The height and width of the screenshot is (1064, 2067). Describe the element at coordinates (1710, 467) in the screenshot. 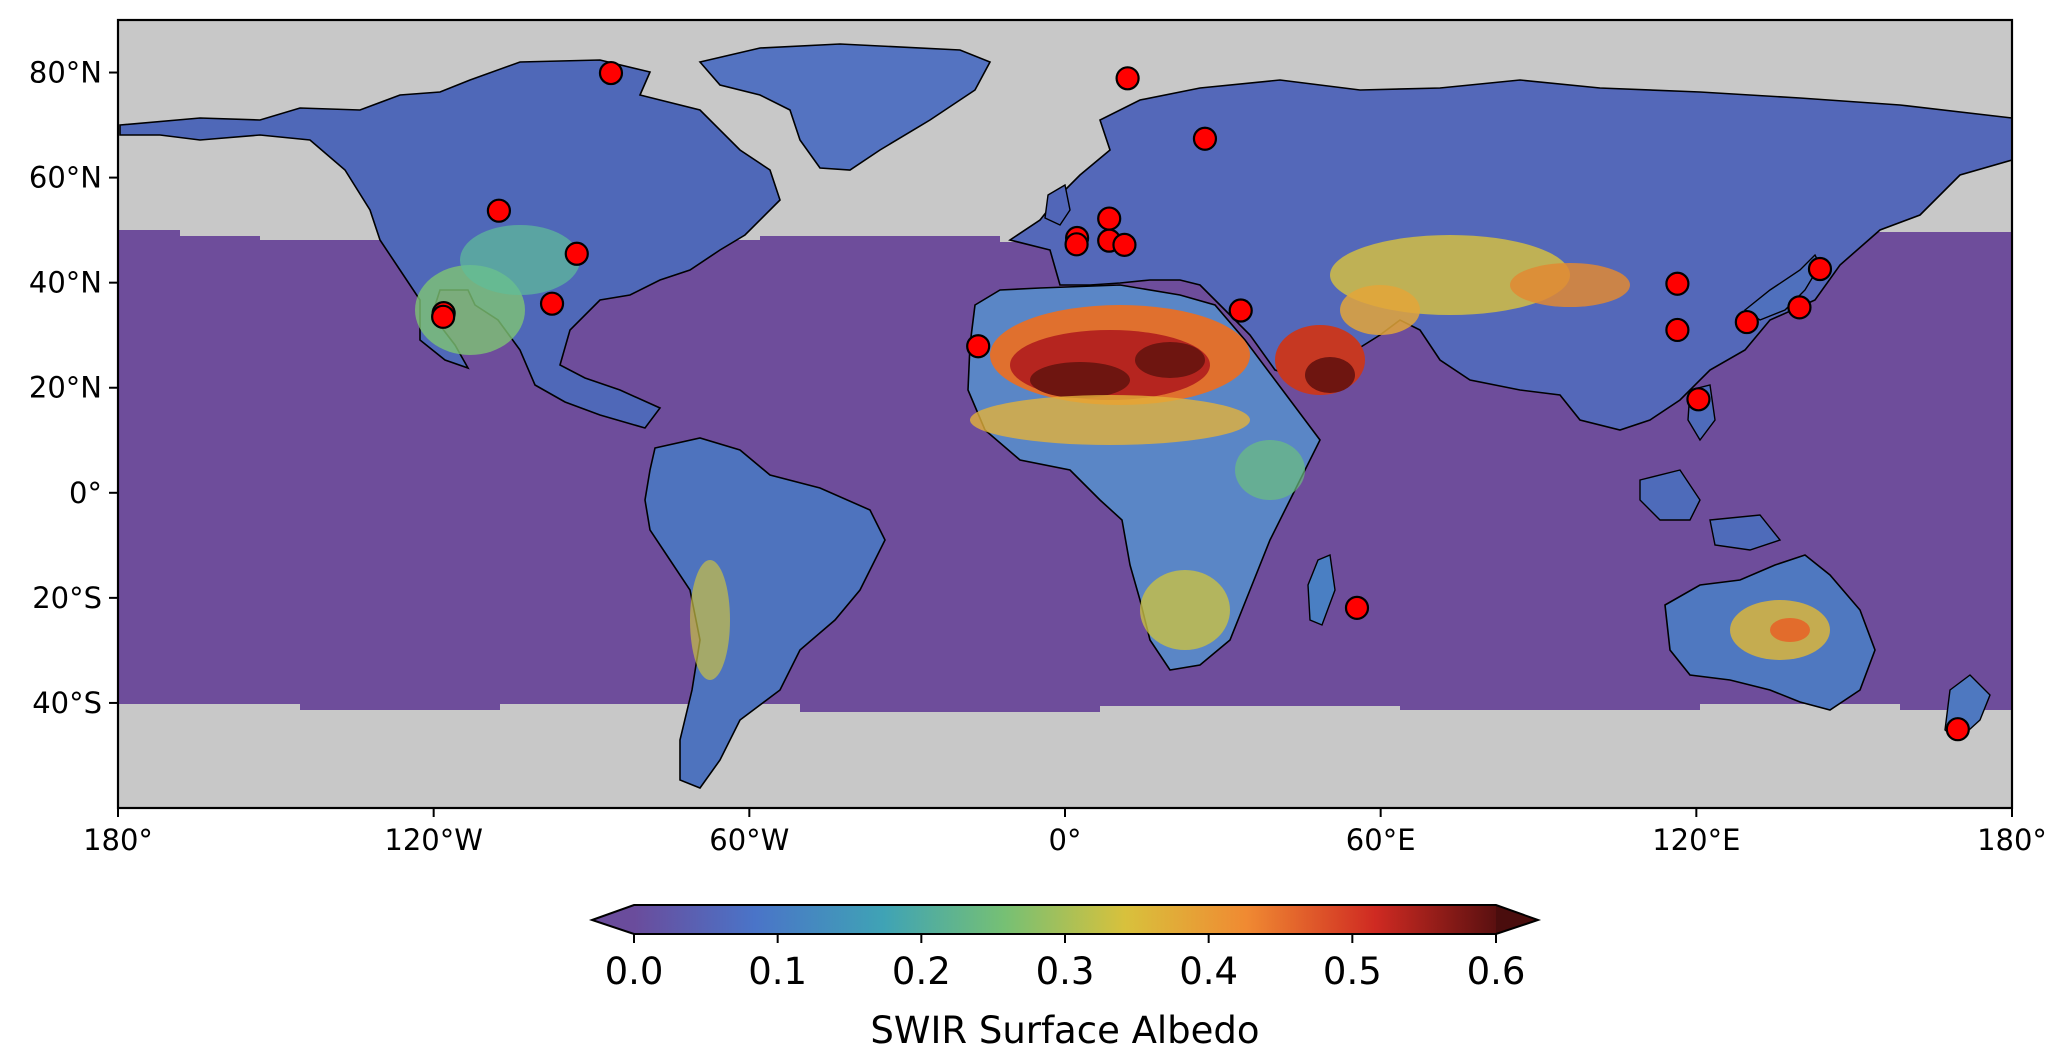

I see `land-maritime-asia` at that location.